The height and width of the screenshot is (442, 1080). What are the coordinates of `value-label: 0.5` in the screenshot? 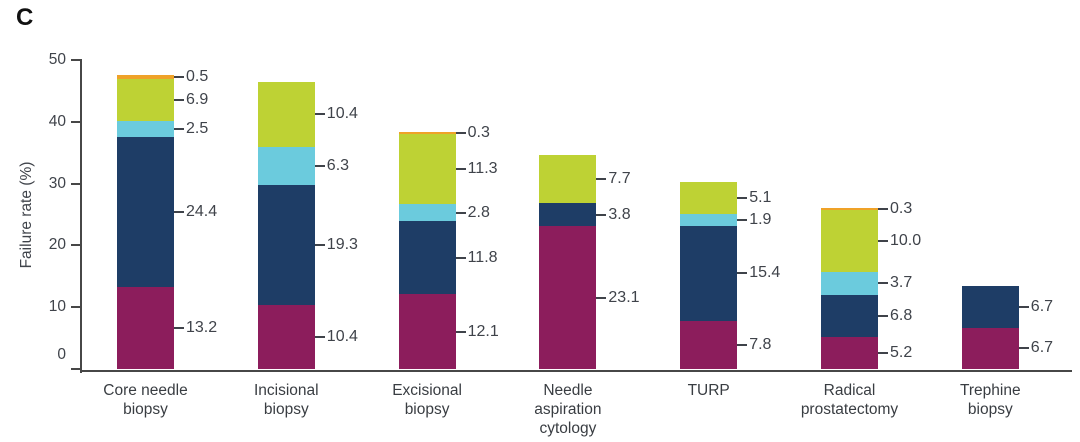 It's located at (197, 76).